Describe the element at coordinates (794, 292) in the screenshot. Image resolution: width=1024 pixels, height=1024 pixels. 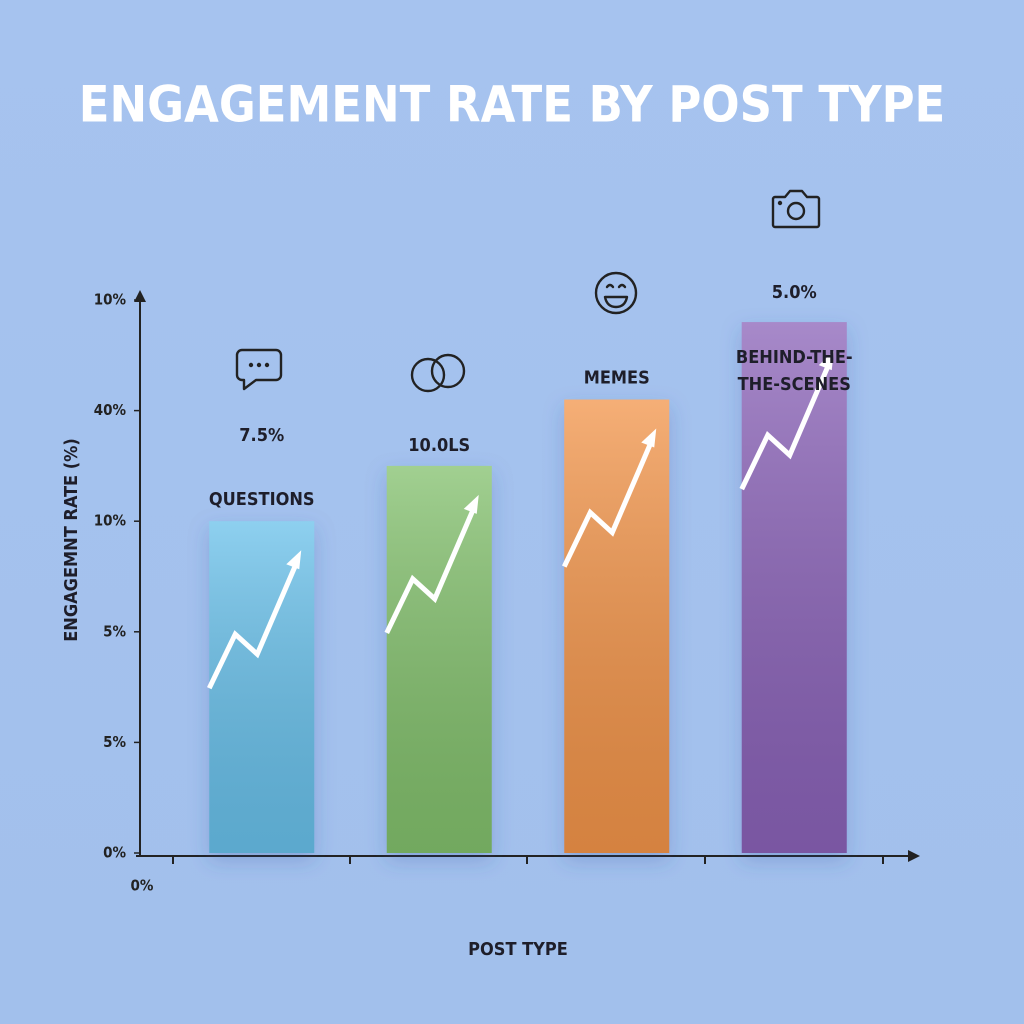
I see `data-label: 5.0%` at that location.